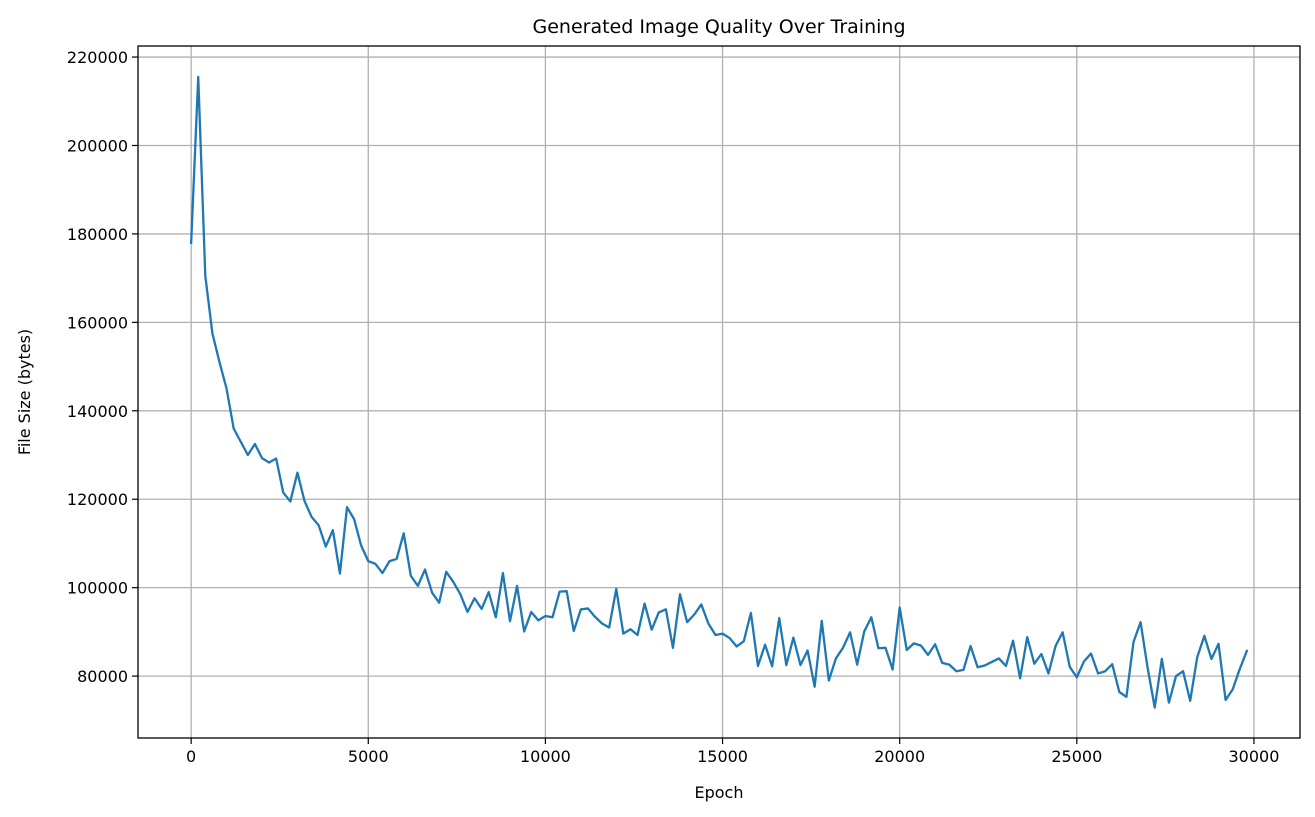 The image size is (1315, 817). What do you see at coordinates (97, 57) in the screenshot?
I see `y-tick-label: 220000` at bounding box center [97, 57].